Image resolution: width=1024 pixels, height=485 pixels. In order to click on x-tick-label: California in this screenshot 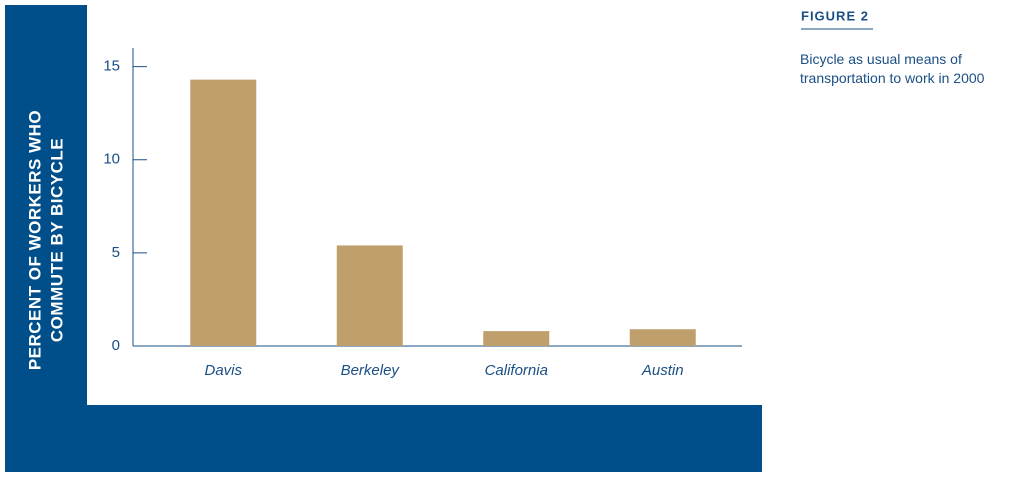, I will do `click(516, 370)`.